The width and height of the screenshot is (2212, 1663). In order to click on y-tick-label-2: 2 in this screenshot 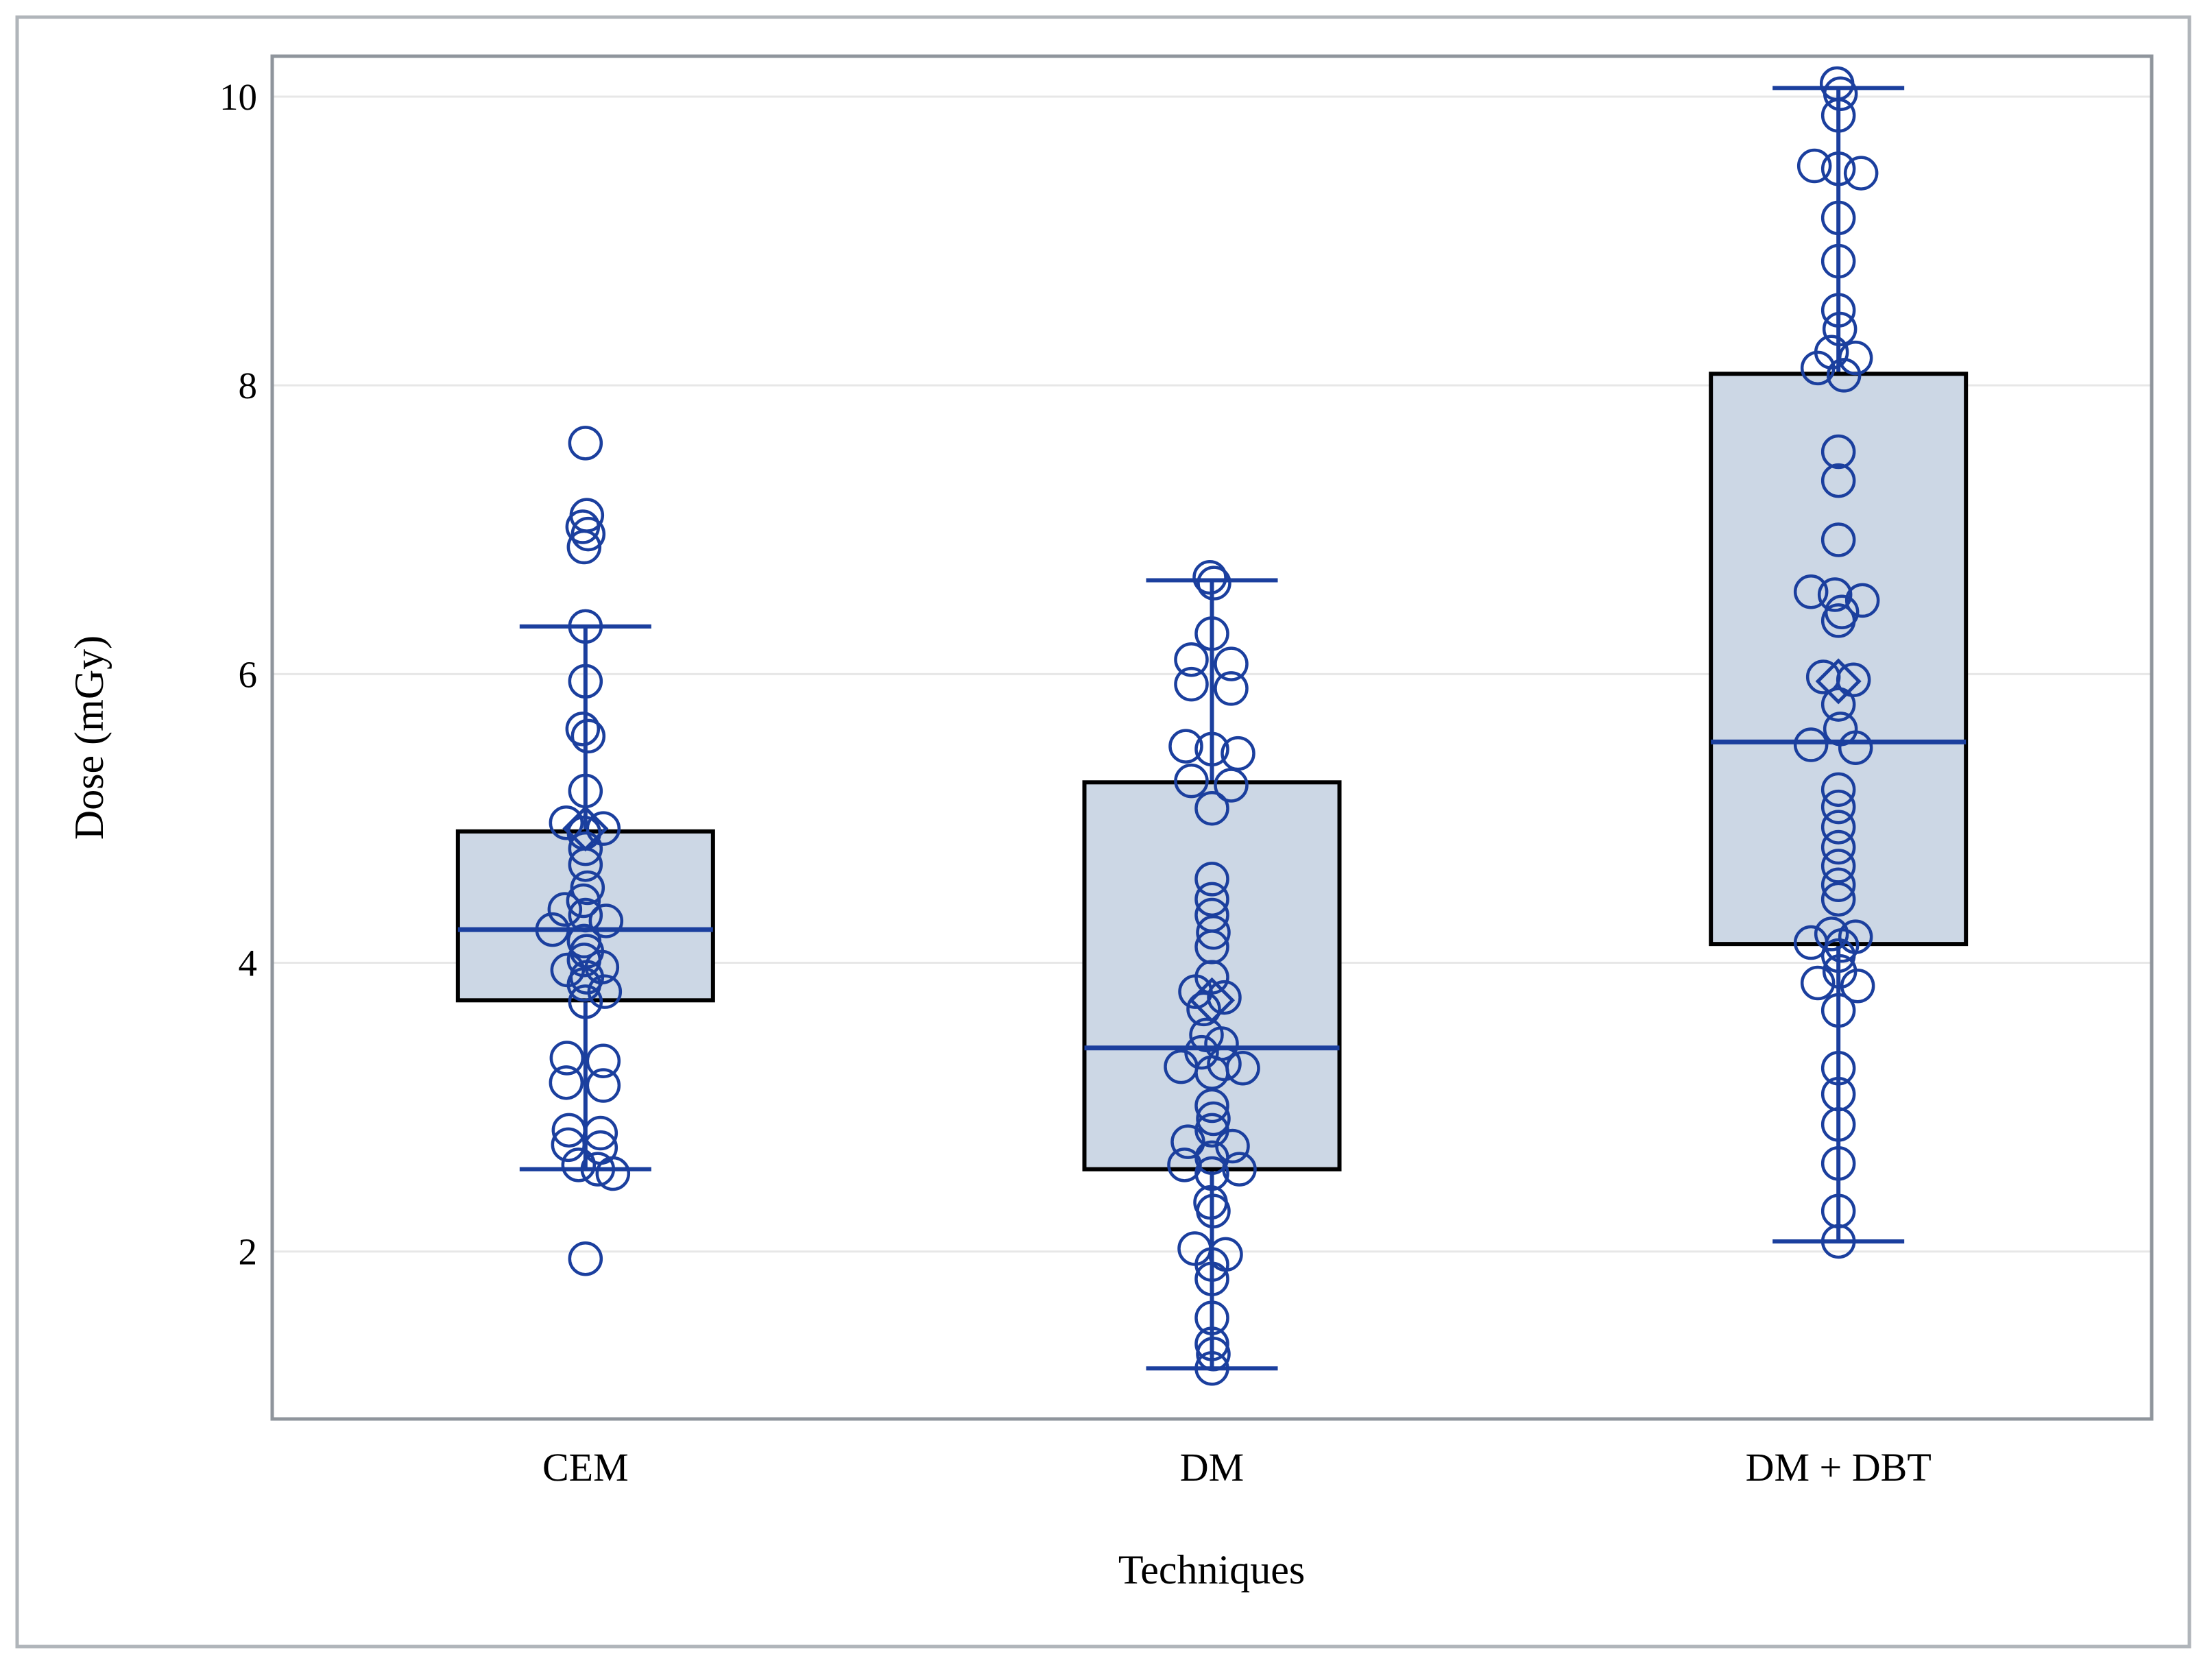, I will do `click(248, 1252)`.